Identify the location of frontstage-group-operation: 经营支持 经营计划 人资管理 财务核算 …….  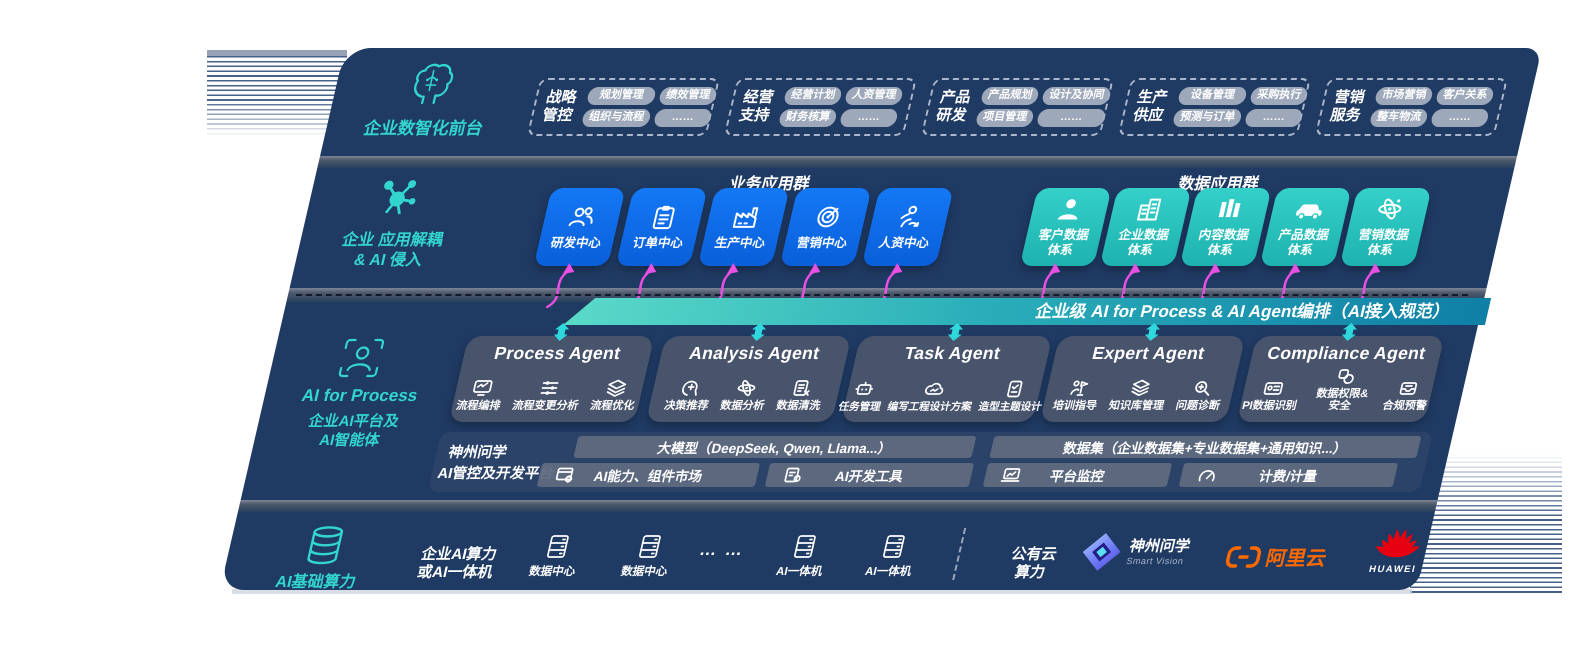
(820, 107).